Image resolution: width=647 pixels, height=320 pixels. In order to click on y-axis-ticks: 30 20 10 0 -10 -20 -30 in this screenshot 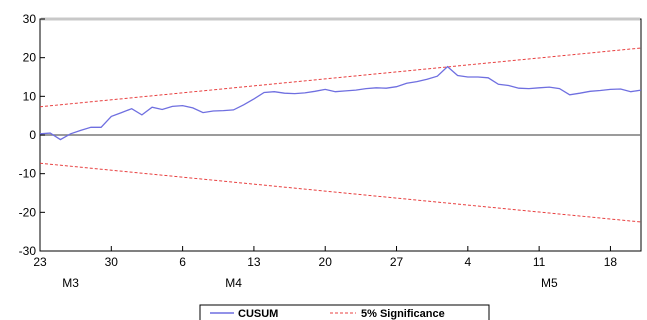, I will do `click(32, 135)`.